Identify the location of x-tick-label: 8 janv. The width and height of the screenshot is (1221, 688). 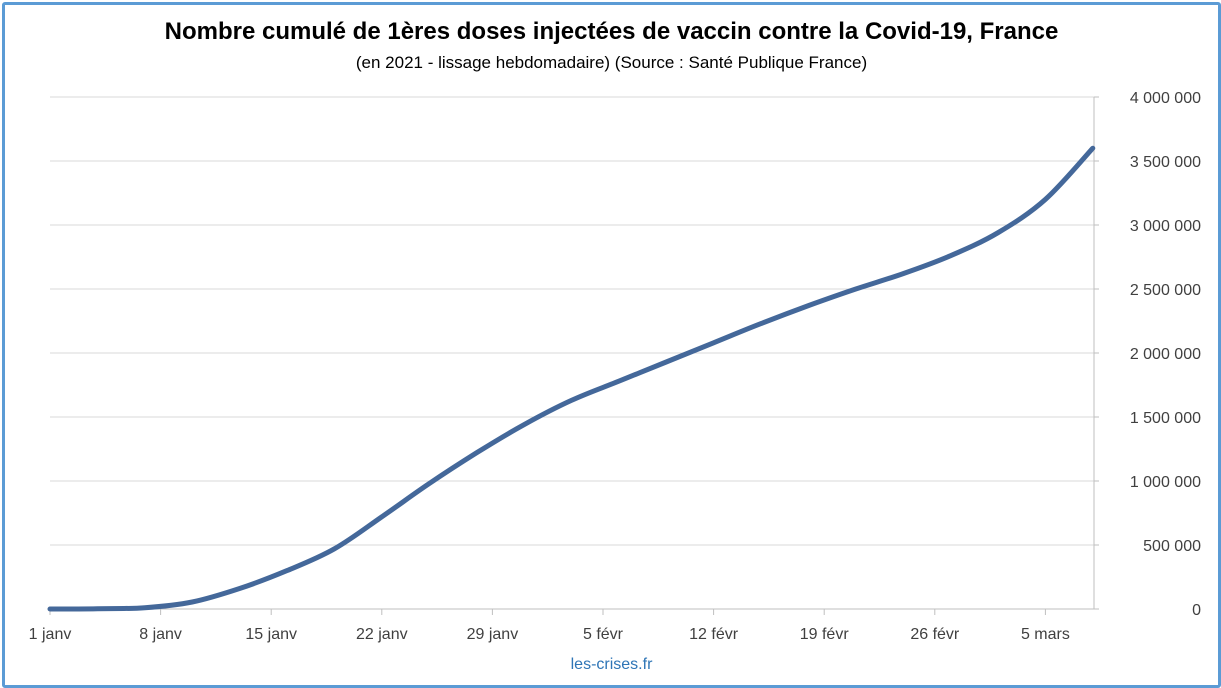
(160, 634).